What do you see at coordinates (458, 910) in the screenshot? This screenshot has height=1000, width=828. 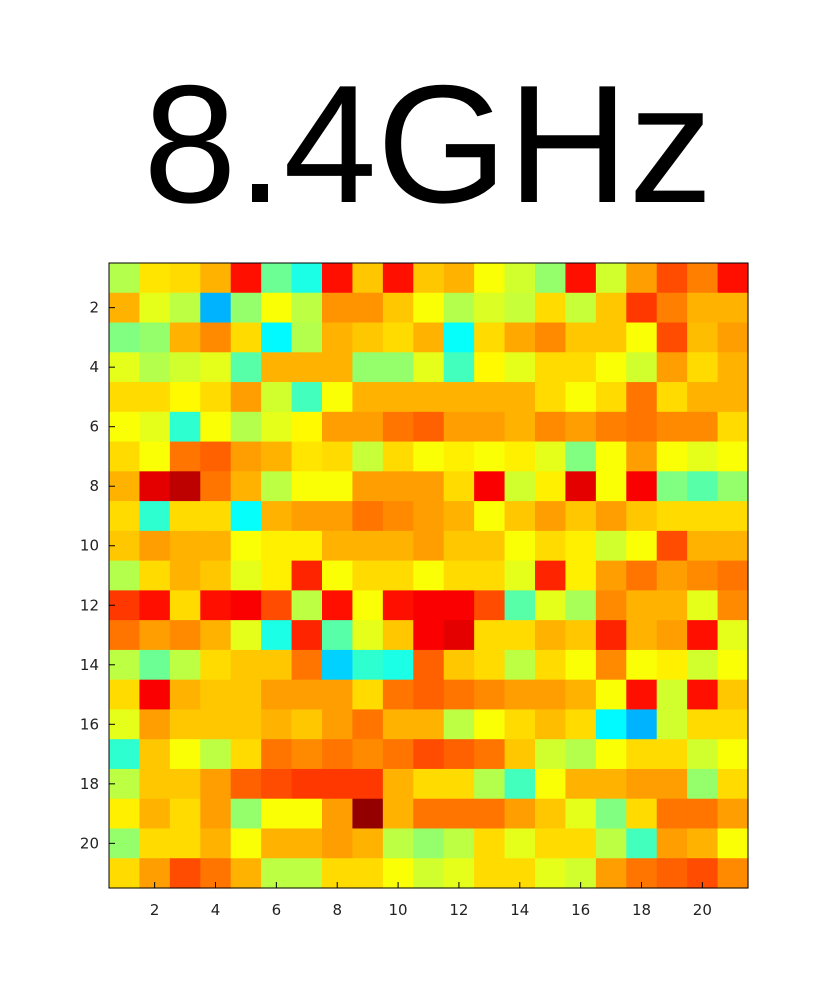 I see `x-tick-label: 12` at bounding box center [458, 910].